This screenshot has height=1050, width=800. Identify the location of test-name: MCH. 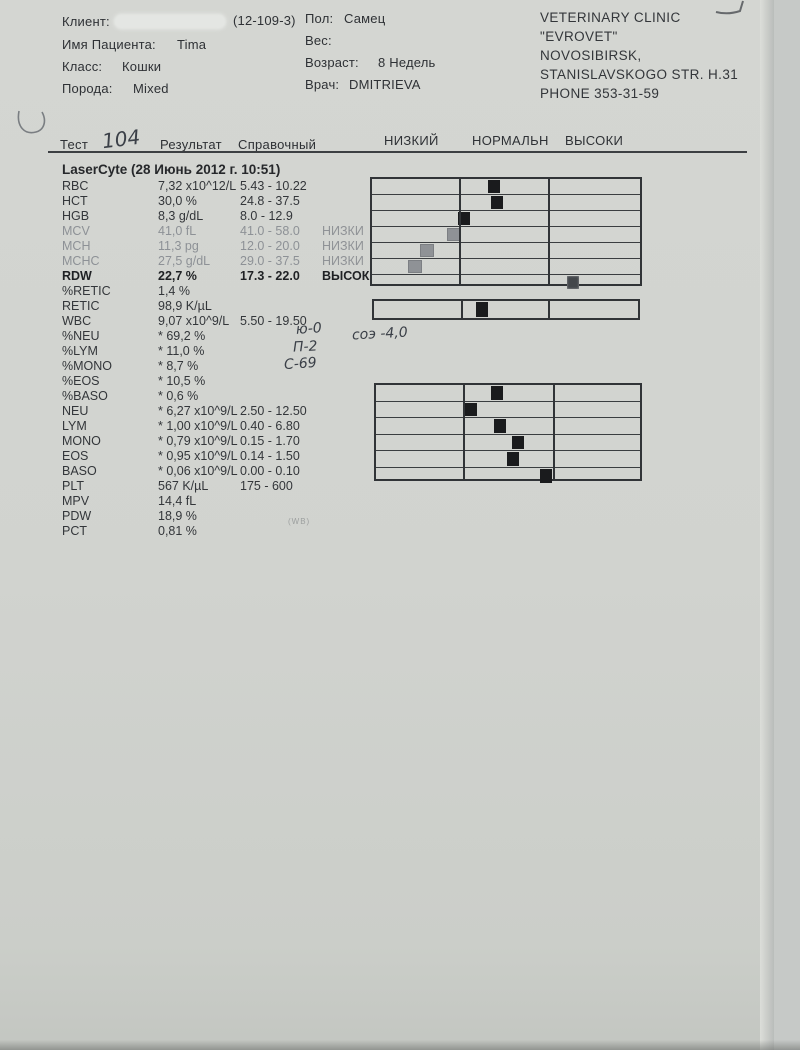
(76, 246).